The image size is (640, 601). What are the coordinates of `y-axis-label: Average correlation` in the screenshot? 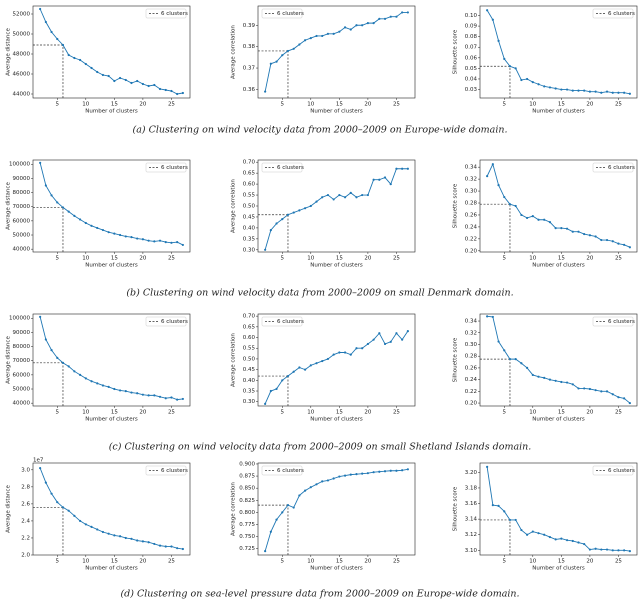 It's located at (234, 360).